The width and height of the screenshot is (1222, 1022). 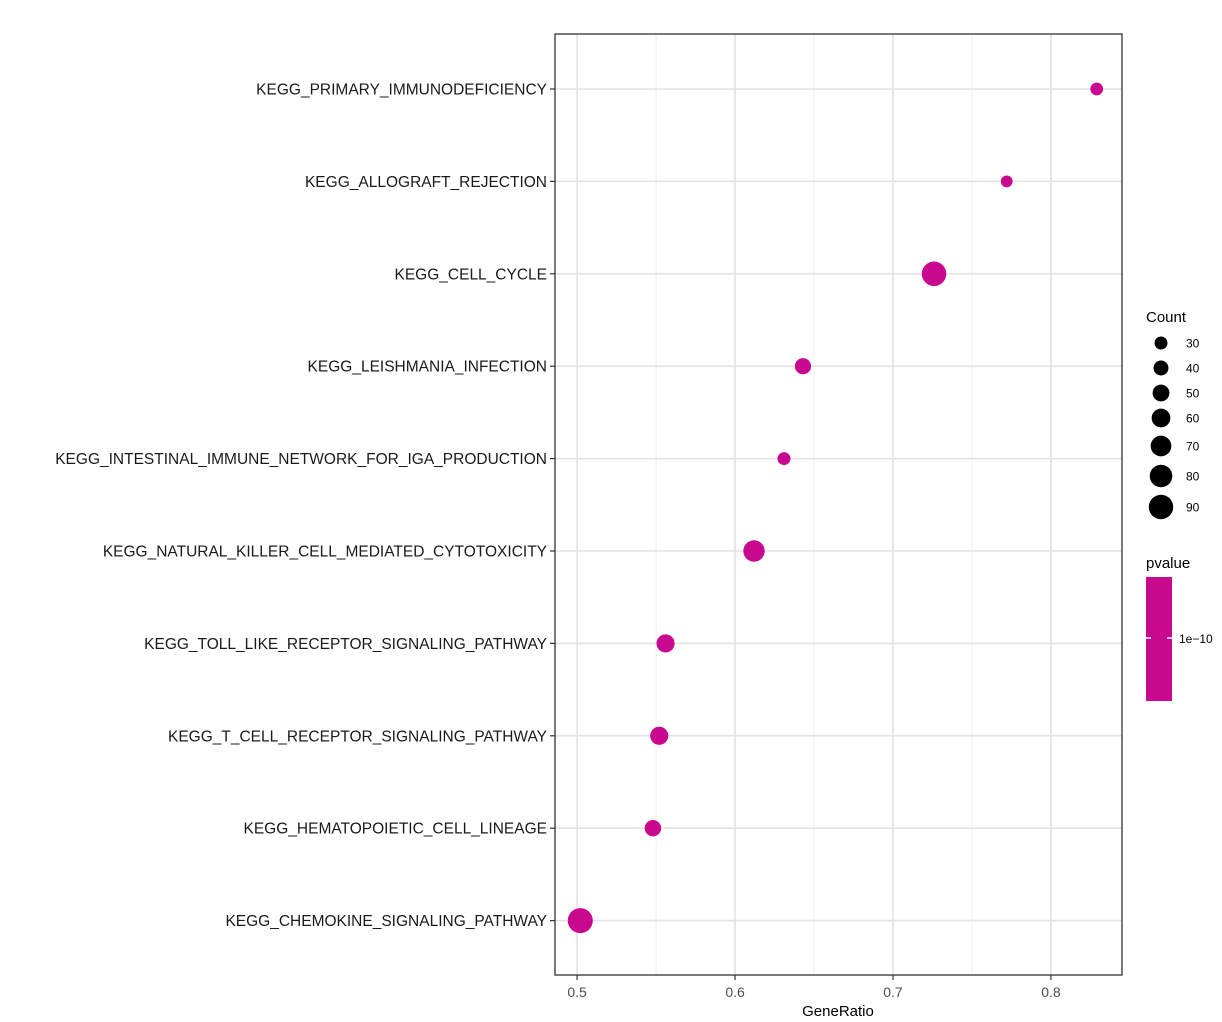 I want to click on y-tick-label: KEGG_CHEMOKINE_SIGNALING_PATHWAY, so click(x=386, y=921).